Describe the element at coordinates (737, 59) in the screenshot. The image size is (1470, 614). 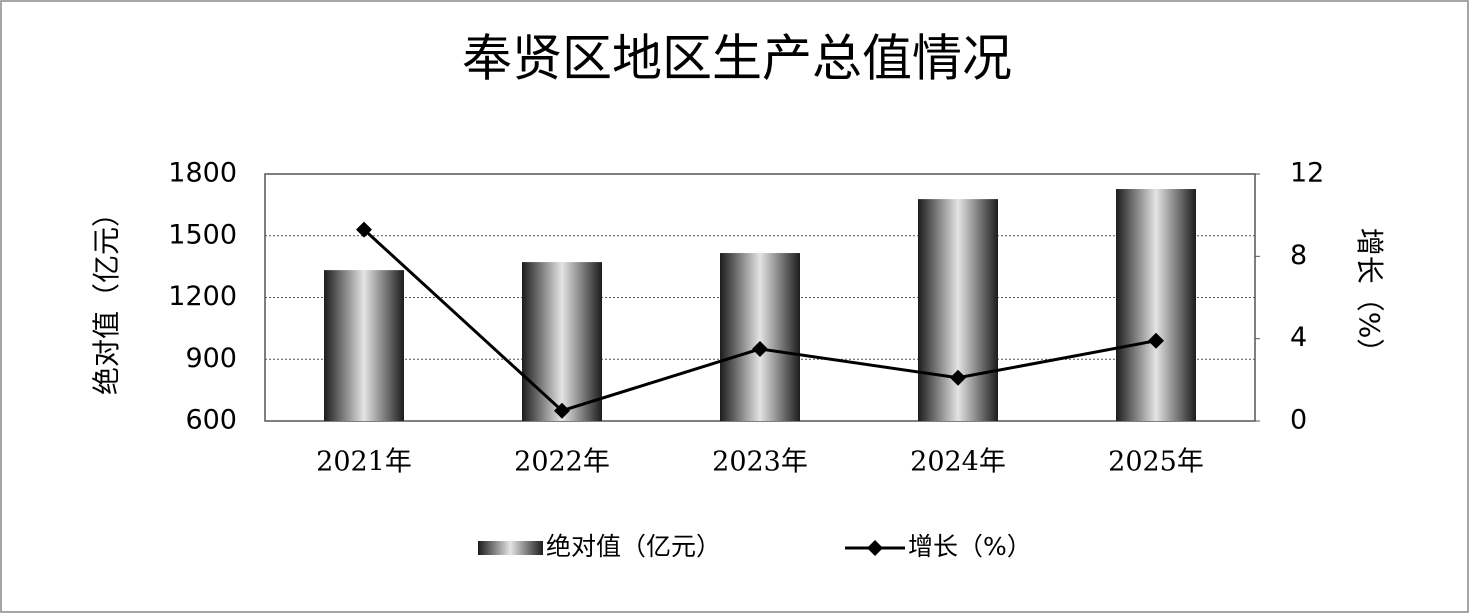
I see `chart-title: 奉贤区地区生产总值情况` at that location.